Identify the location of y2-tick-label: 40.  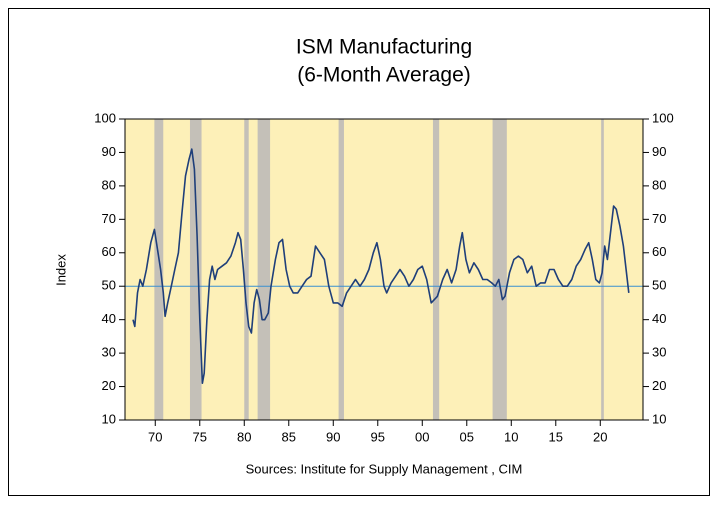
(659, 318).